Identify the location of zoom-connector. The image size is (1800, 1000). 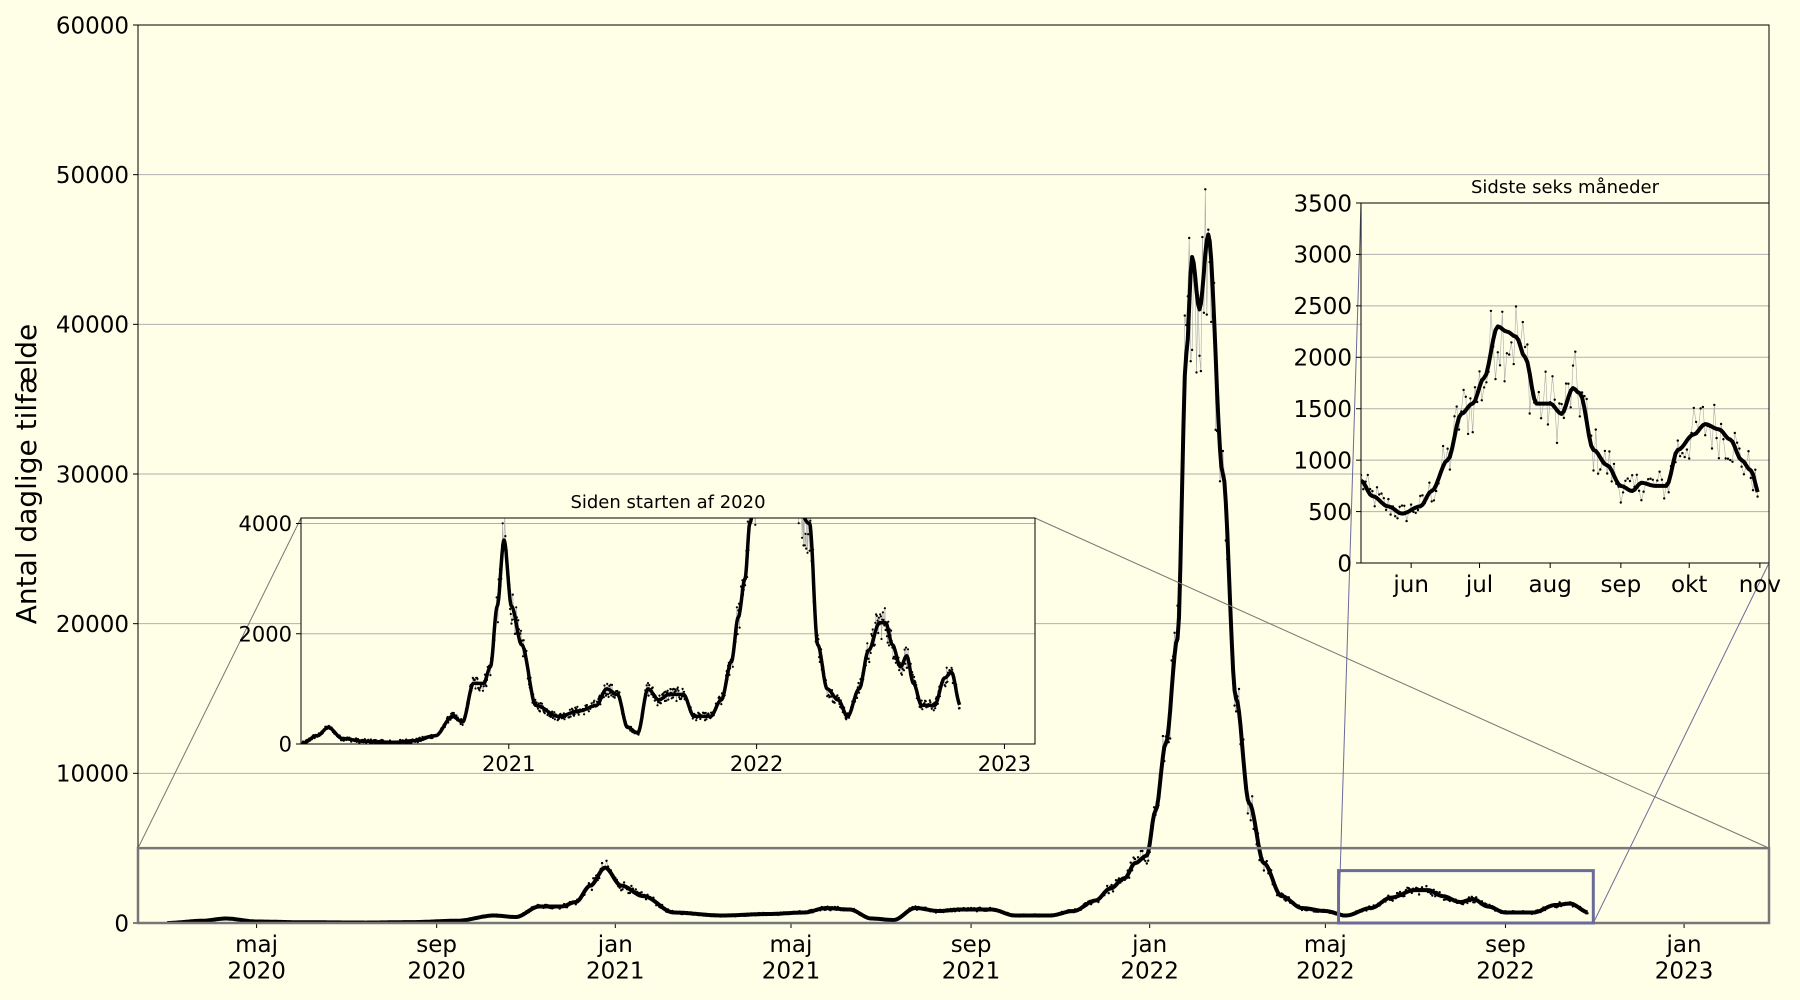
(1402, 683).